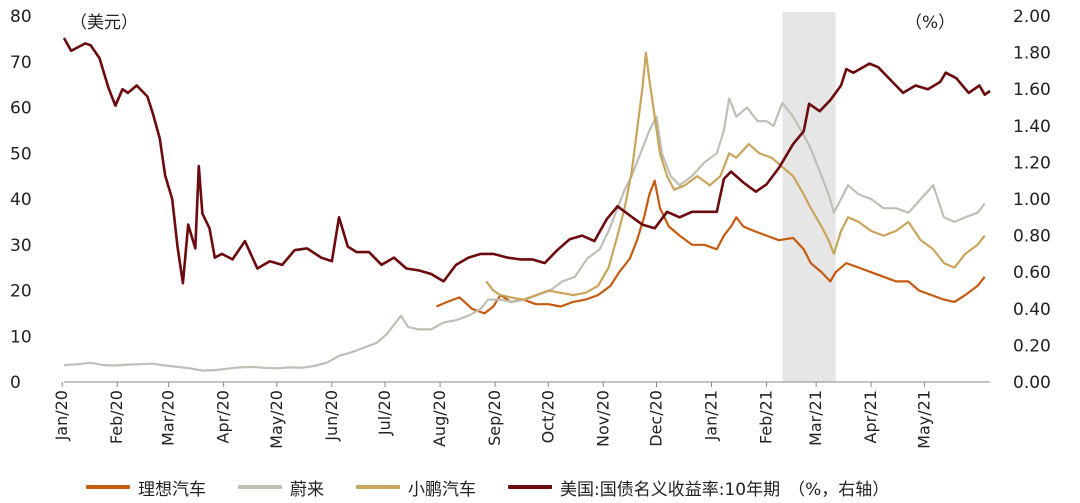  What do you see at coordinates (1032, 54) in the screenshot?
I see `right-tick-label: 1.80` at bounding box center [1032, 54].